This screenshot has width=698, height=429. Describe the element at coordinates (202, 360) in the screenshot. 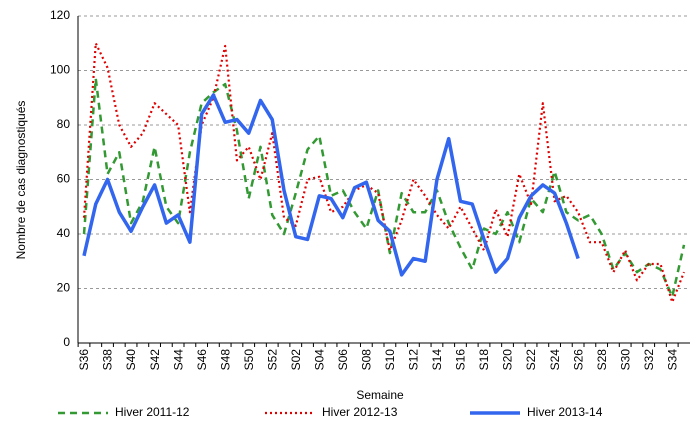

I see `x-tick-label: S46` at that location.